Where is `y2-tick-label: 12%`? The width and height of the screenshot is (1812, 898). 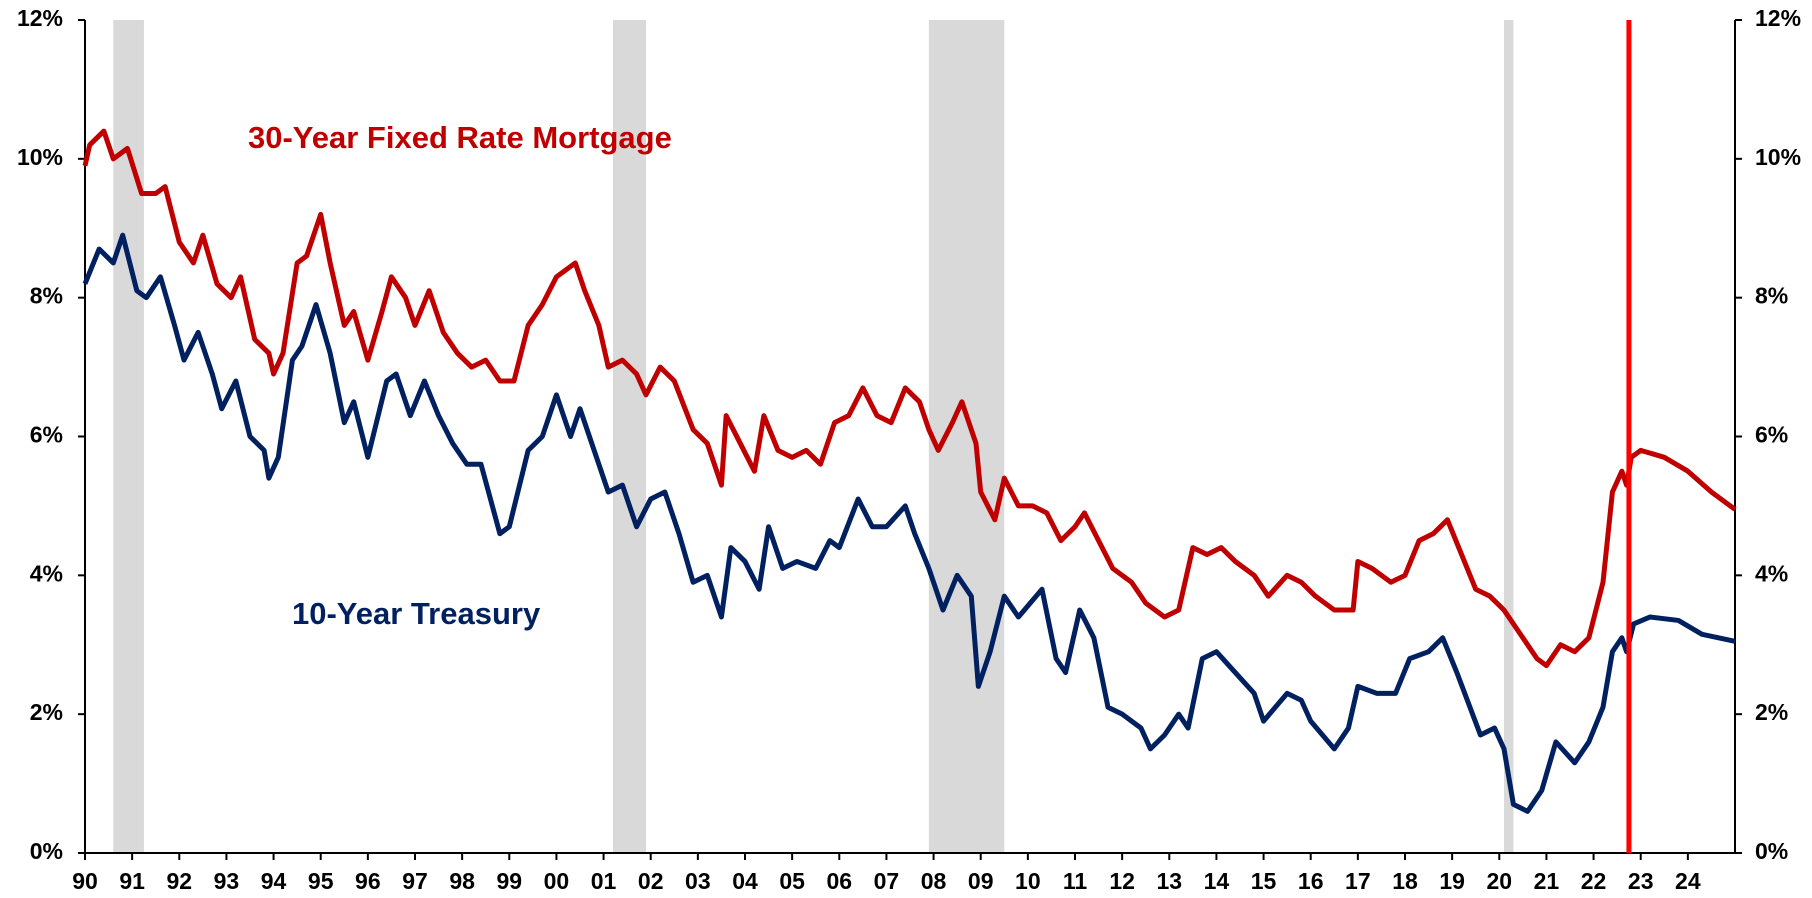
y2-tick-label: 12% is located at coordinates (1778, 18).